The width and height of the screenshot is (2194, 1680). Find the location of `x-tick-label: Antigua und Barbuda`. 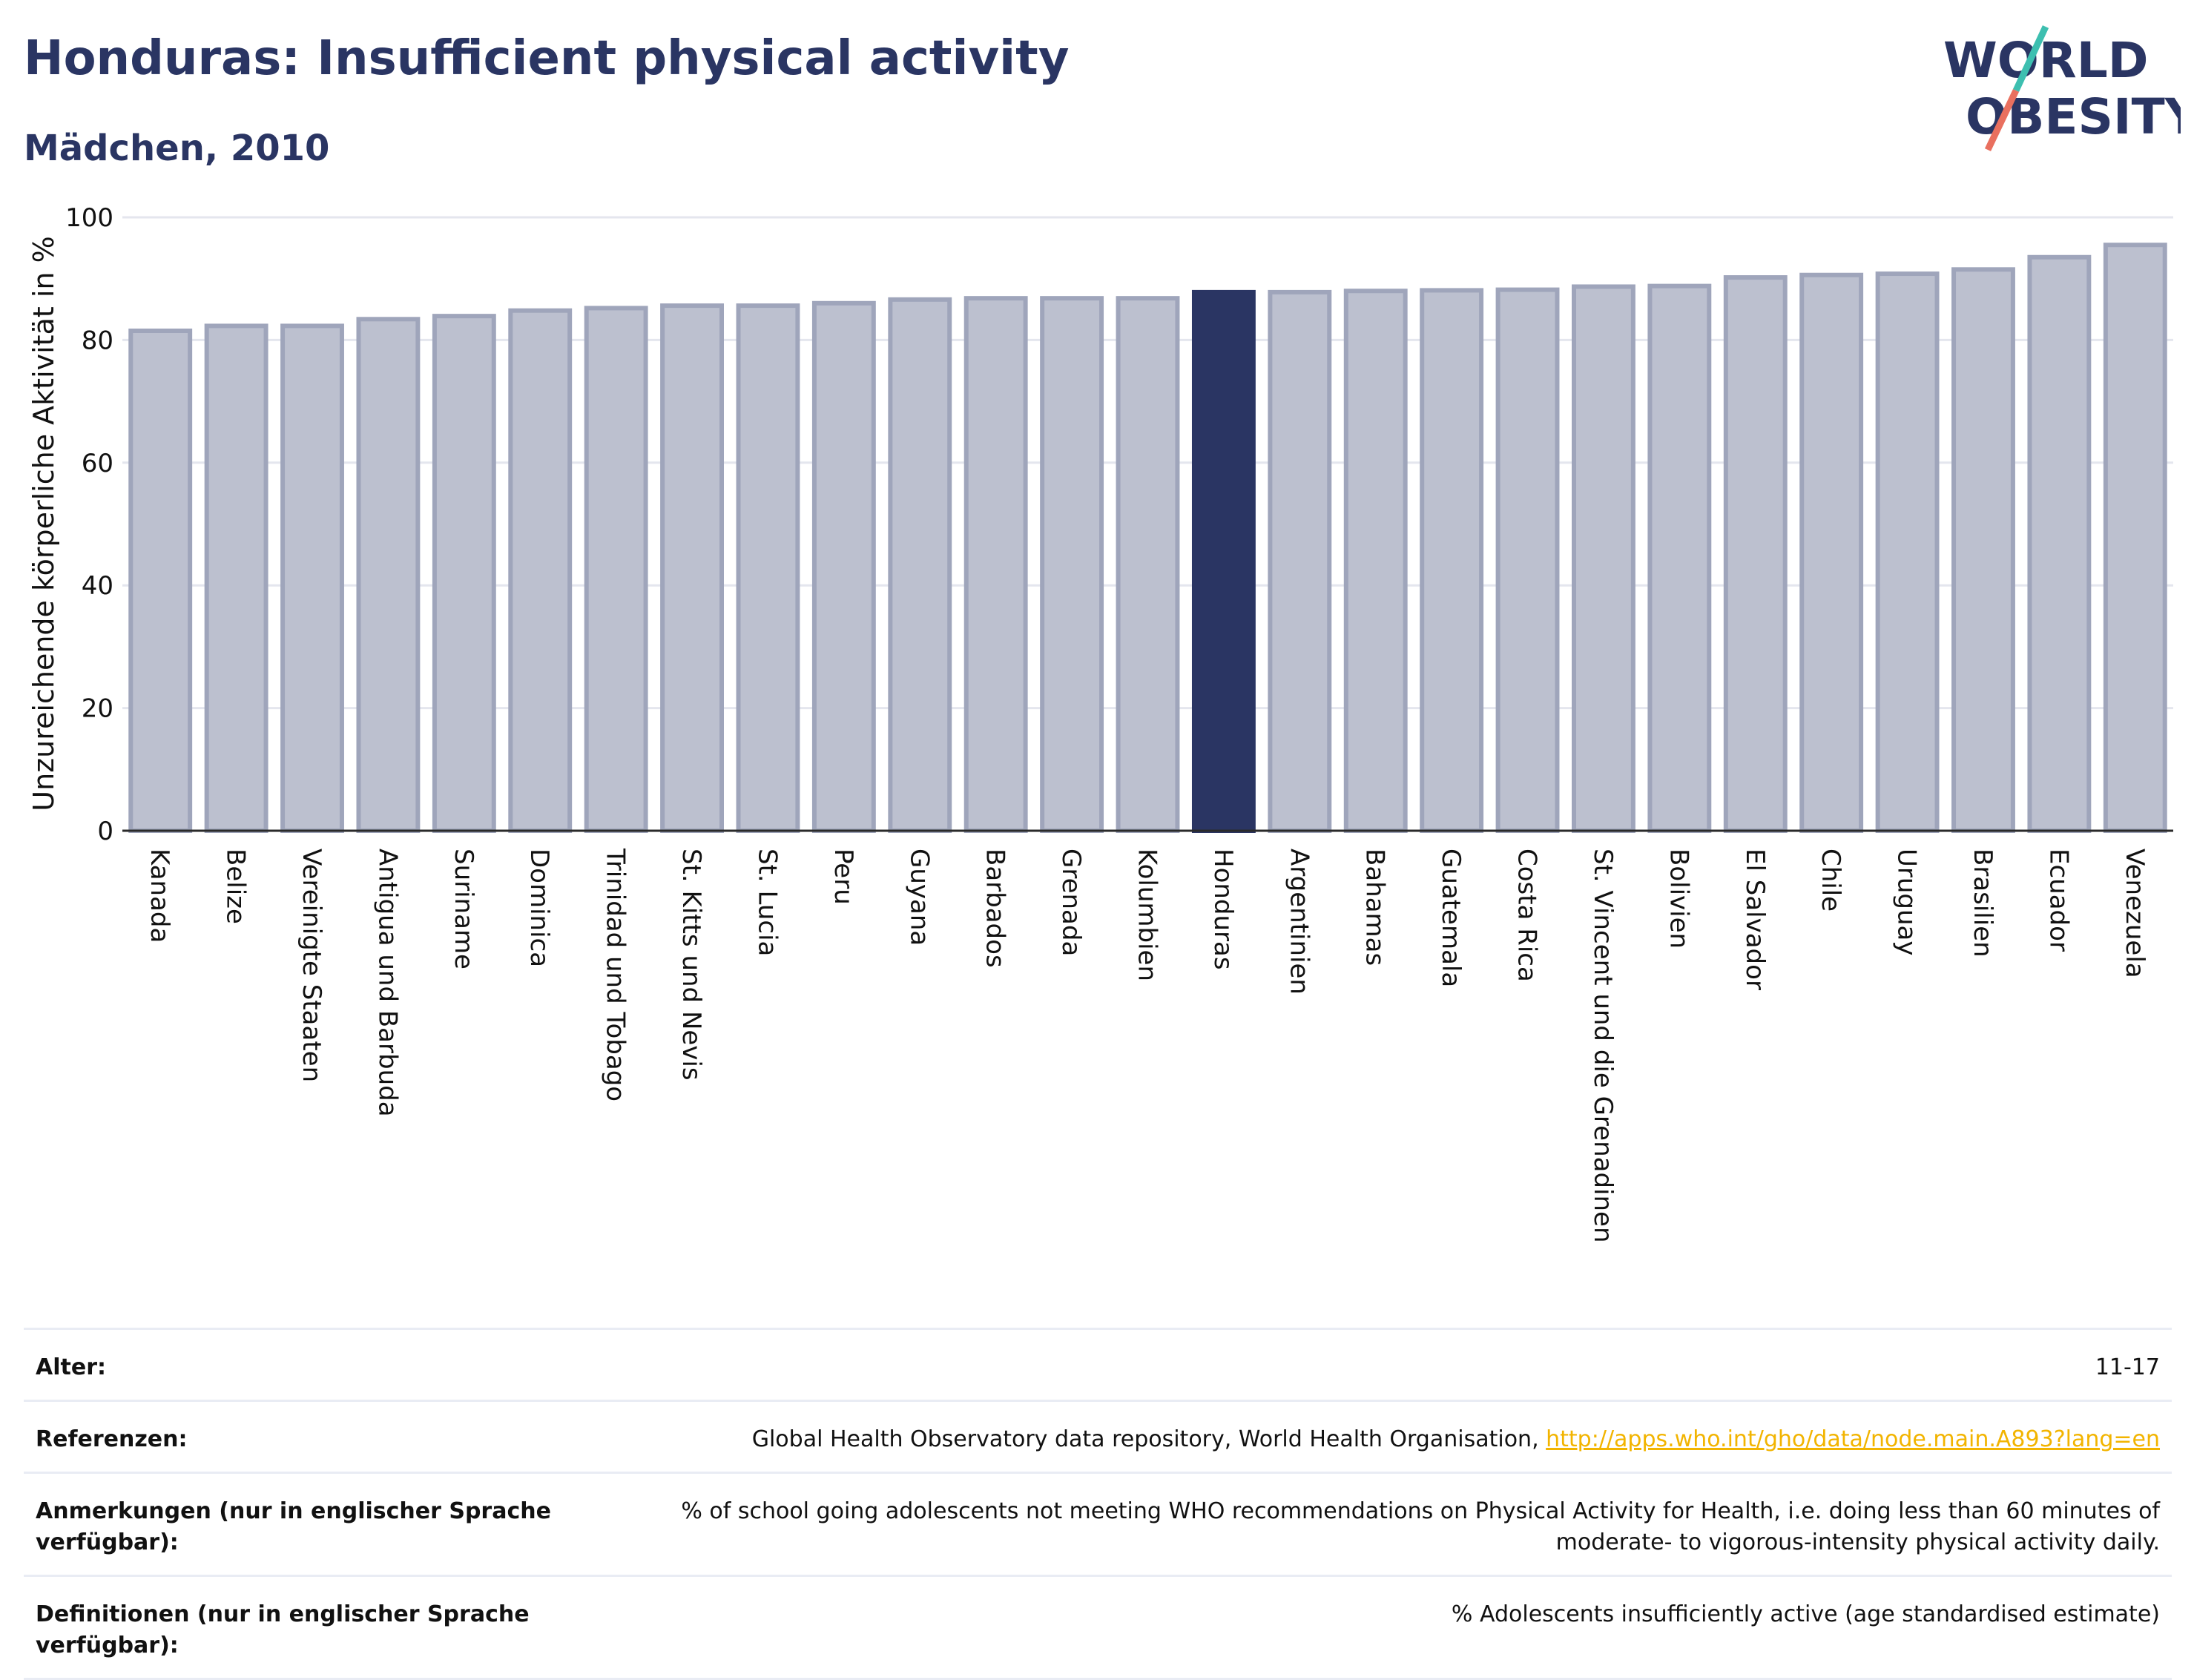

x-tick-label: Antigua und Barbuda is located at coordinates (387, 983).